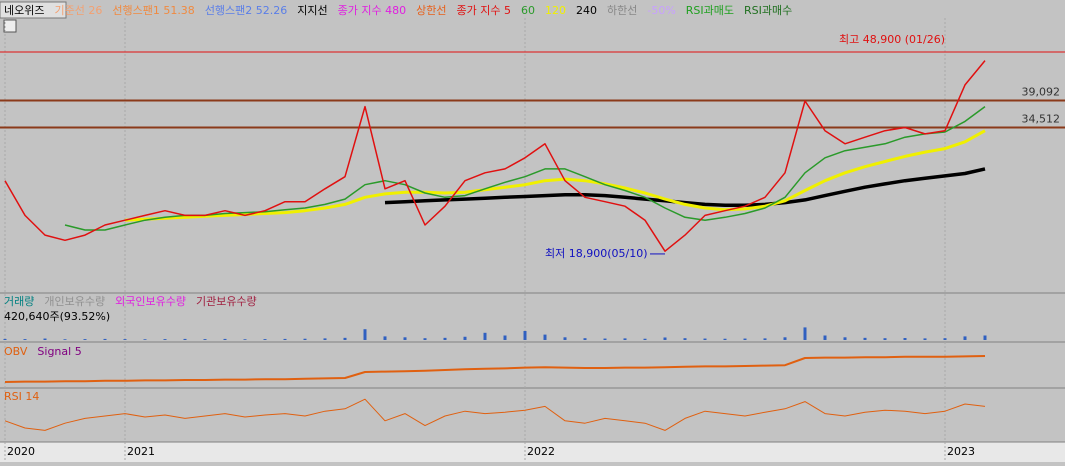 This screenshot has width=1065, height=466. I want to click on x-axis-strip, so click(532, 452).